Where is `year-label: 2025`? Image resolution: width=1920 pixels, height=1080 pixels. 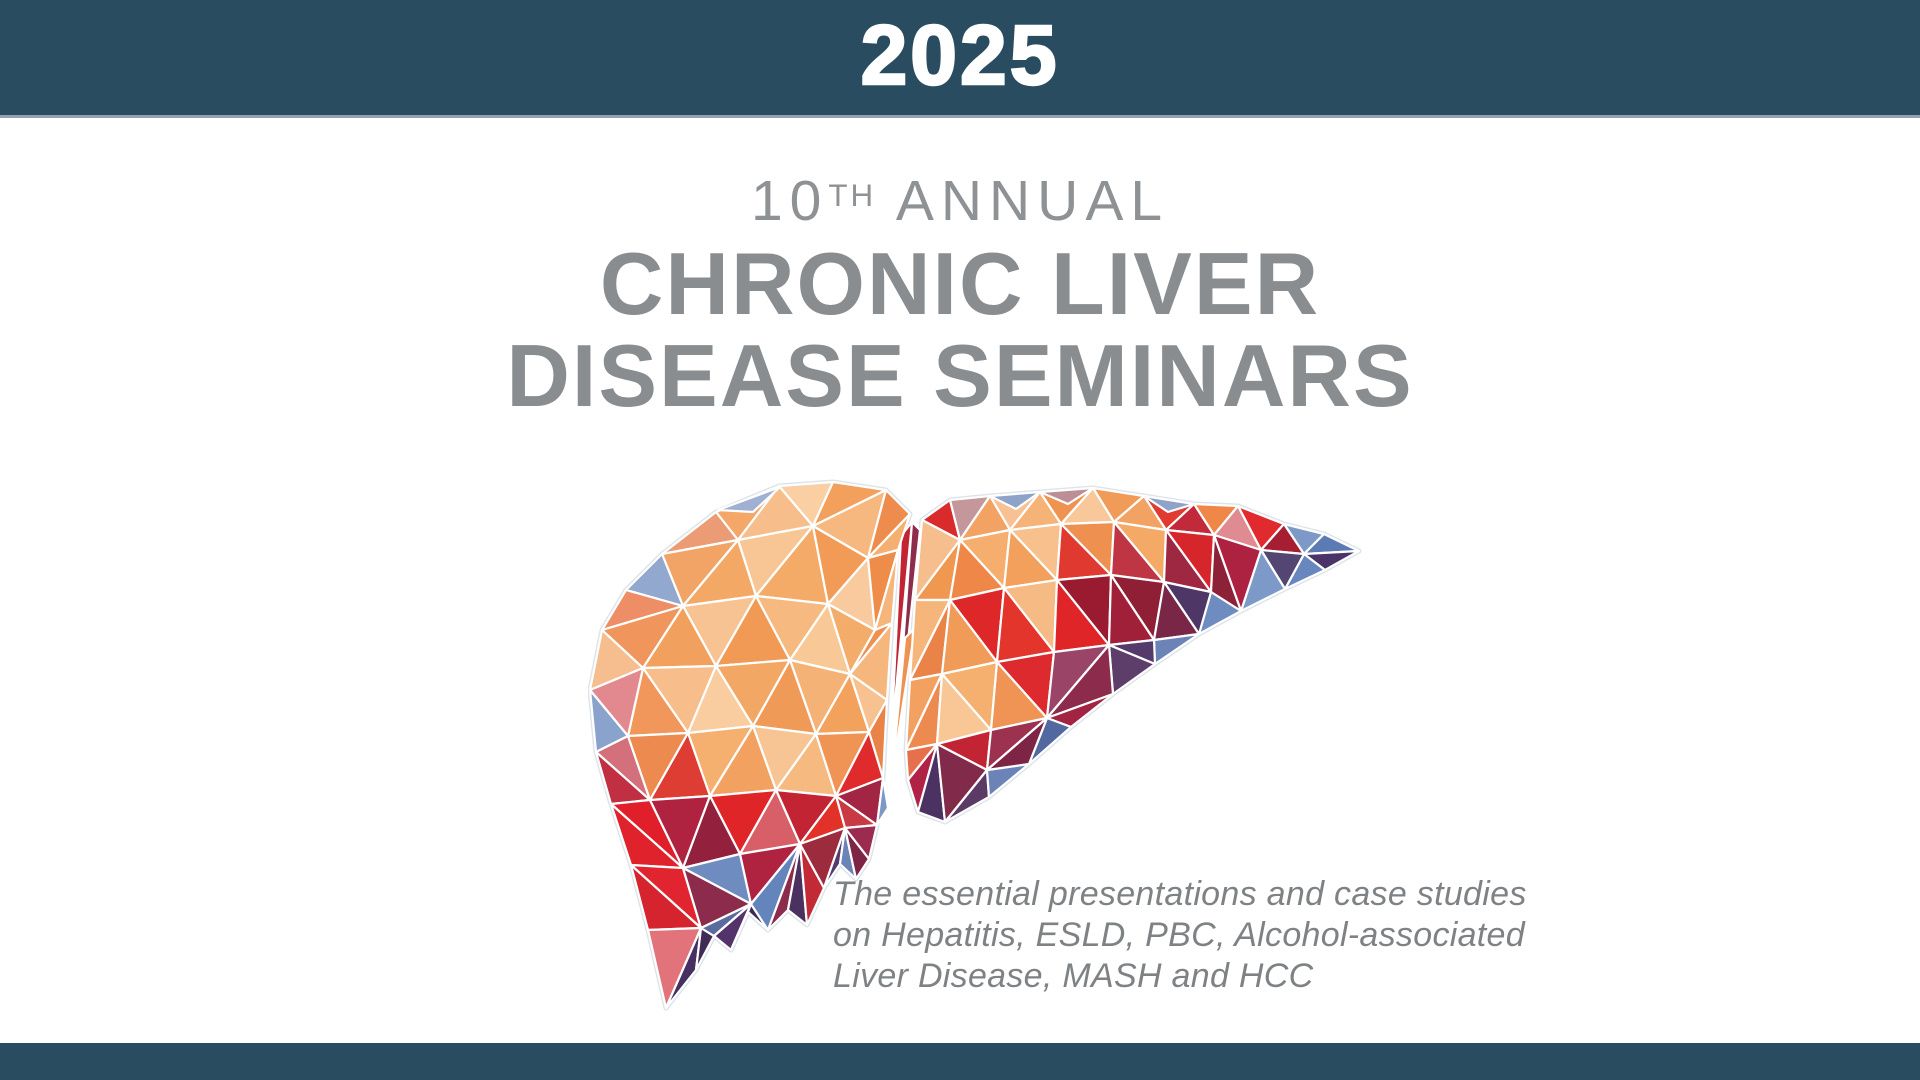
year-label: 2025 is located at coordinates (959, 55).